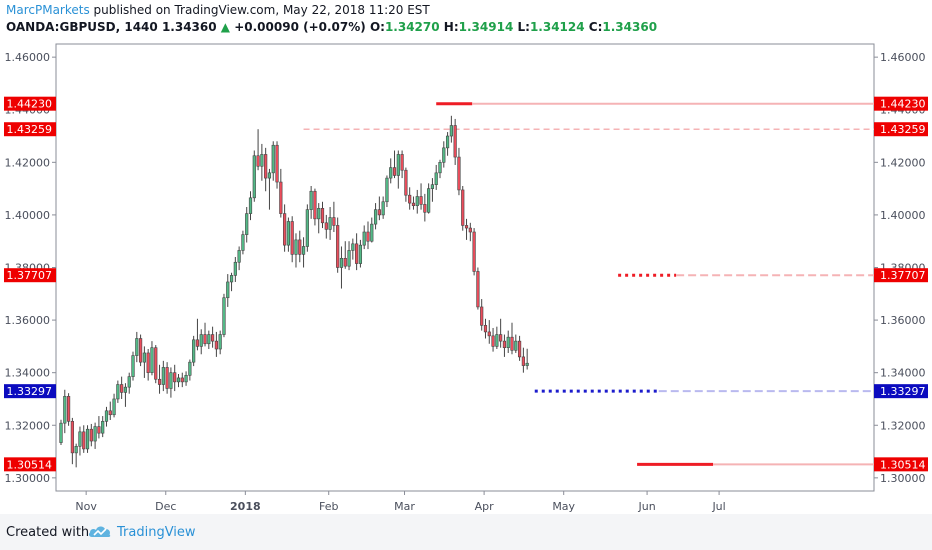  What do you see at coordinates (557, 27) in the screenshot?
I see `low-value: 1.34124` at bounding box center [557, 27].